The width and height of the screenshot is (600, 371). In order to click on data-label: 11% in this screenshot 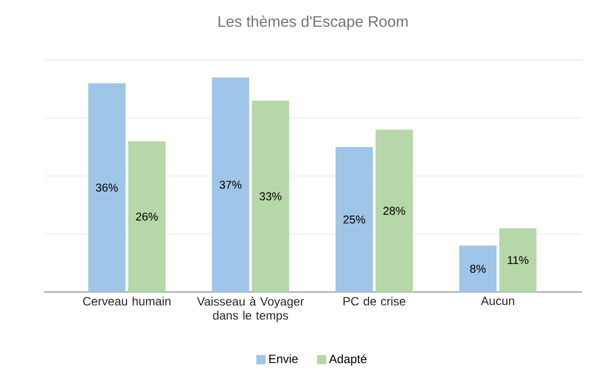, I will do `click(518, 260)`.